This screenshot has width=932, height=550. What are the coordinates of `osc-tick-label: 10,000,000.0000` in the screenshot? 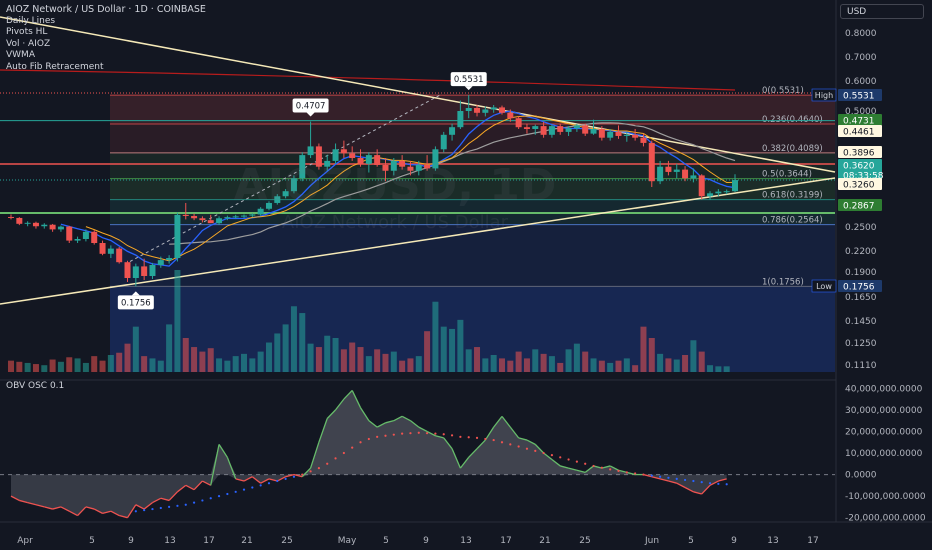 It's located at (884, 454).